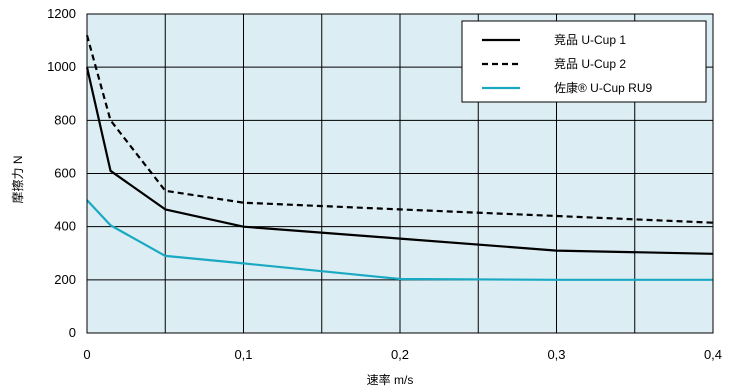 This screenshot has height=391, width=740. I want to click on x-tick-label: 0,1, so click(243, 354).